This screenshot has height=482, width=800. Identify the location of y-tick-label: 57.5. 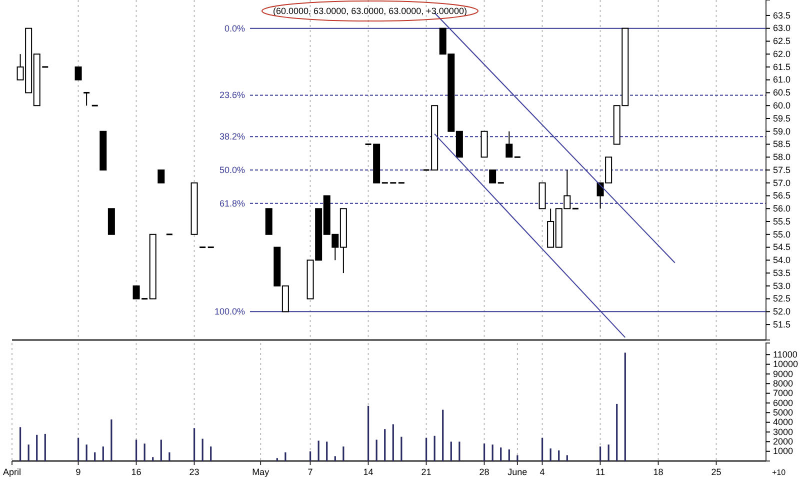
(782, 169).